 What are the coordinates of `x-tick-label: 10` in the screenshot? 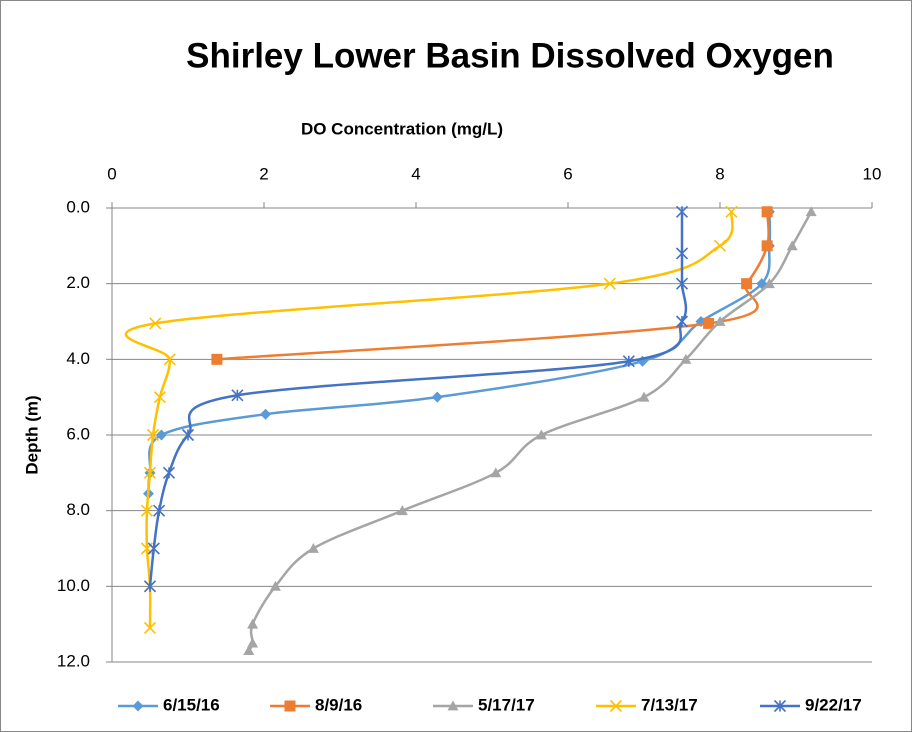 It's located at (872, 173).